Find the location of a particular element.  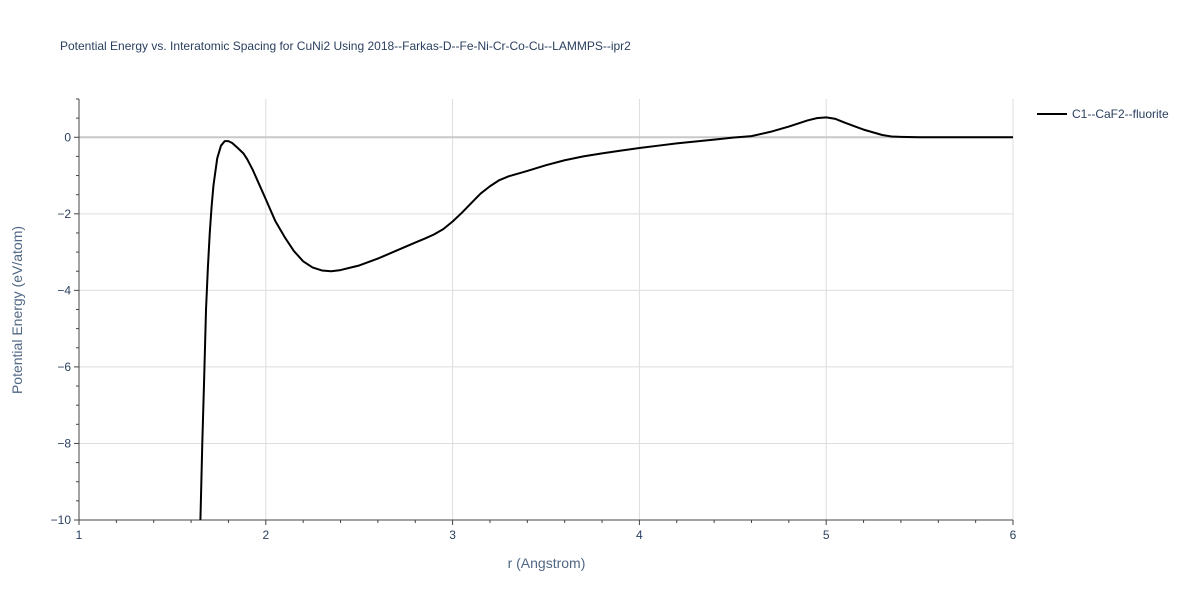

y-tick-label: −4 is located at coordinates (64, 290).